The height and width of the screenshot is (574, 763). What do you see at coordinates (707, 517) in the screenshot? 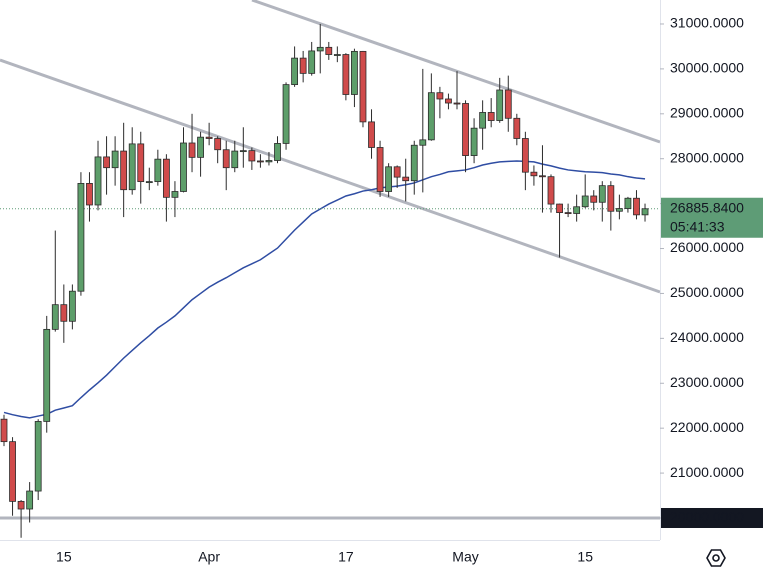
I see `y-tick-label: 20000.0000` at bounding box center [707, 517].